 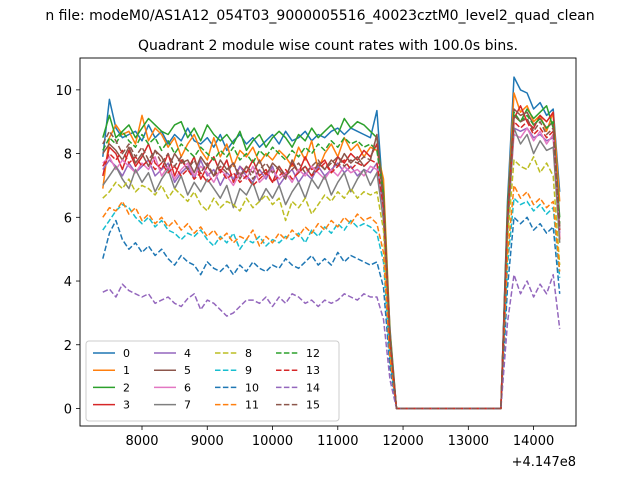 I want to click on x-tick-label: 9000, so click(x=207, y=441).